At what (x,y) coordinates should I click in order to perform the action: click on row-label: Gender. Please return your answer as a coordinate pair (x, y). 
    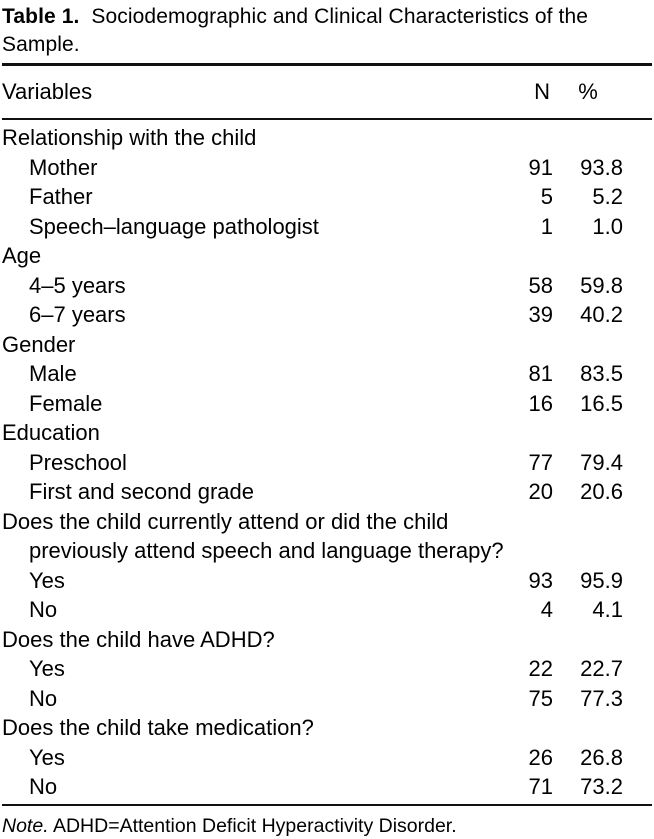
    Looking at the image, I should click on (39, 344).